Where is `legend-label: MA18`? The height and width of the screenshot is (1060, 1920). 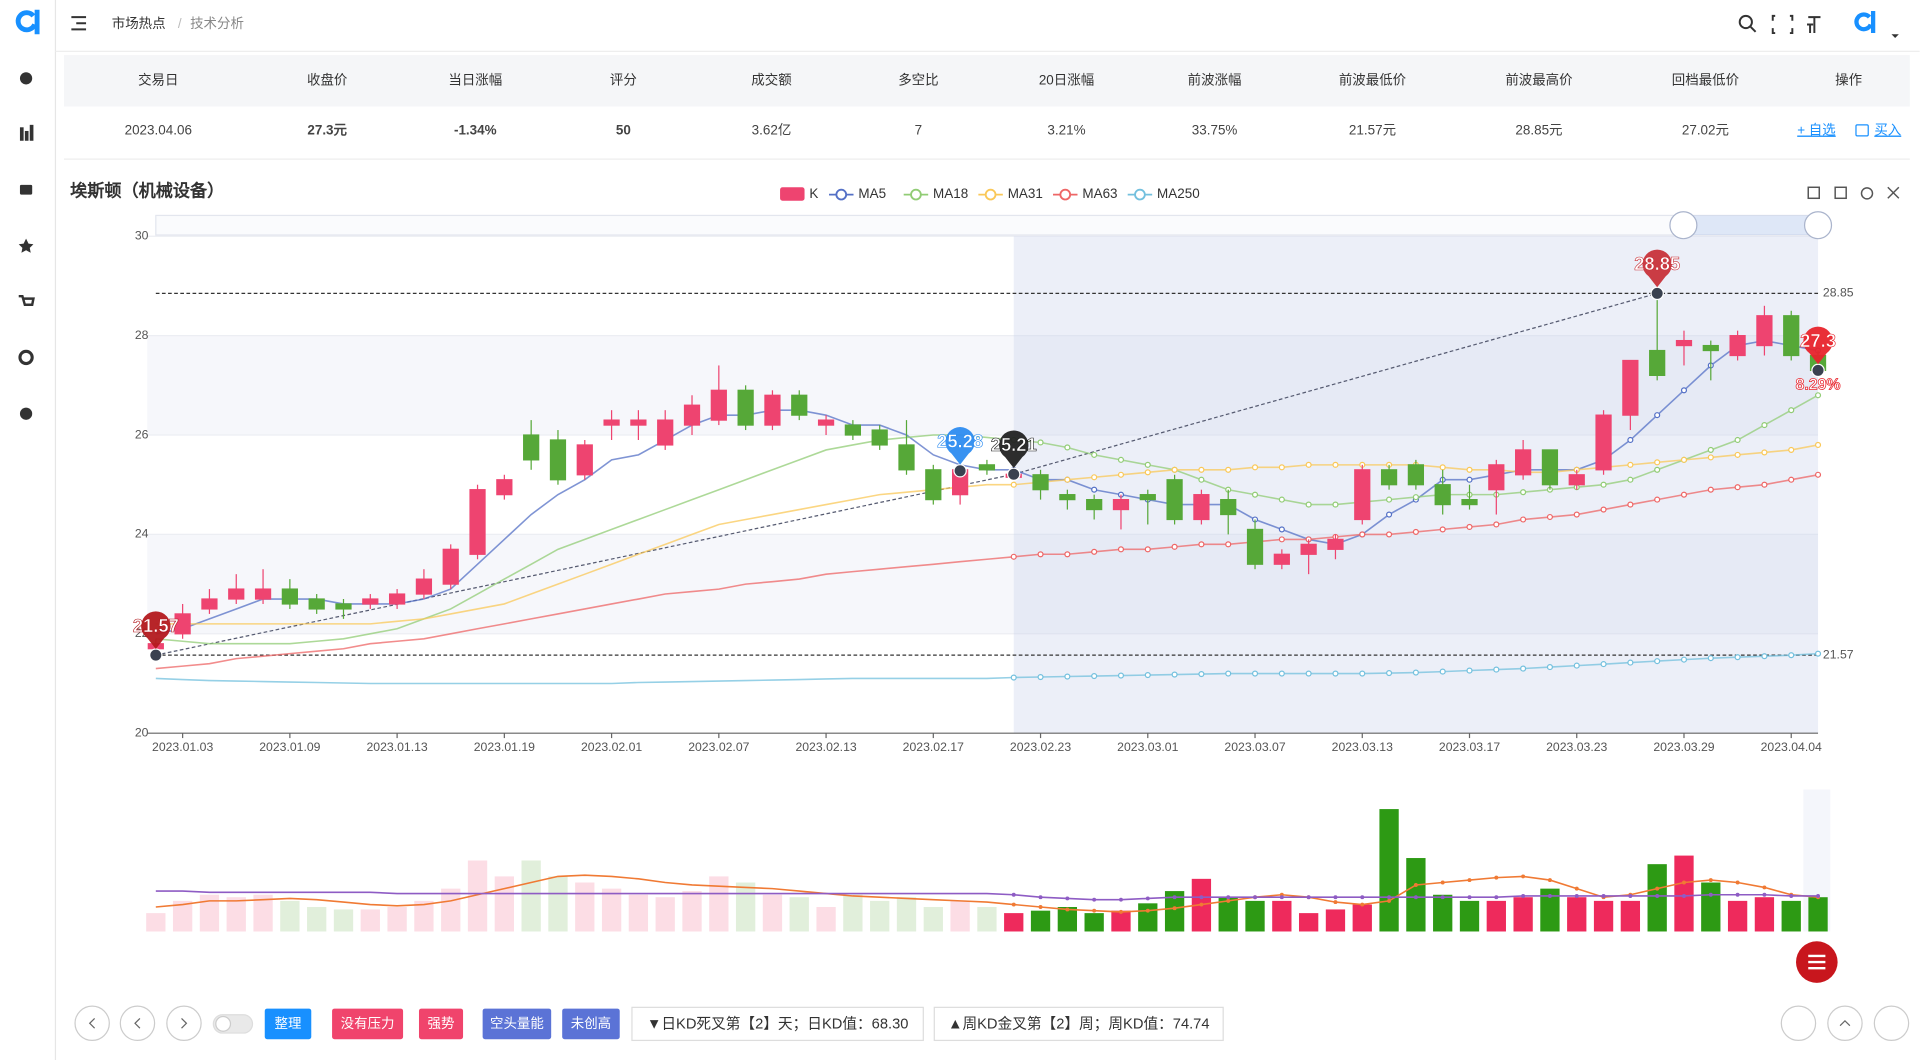
legend-label: MA18 is located at coordinates (950, 193).